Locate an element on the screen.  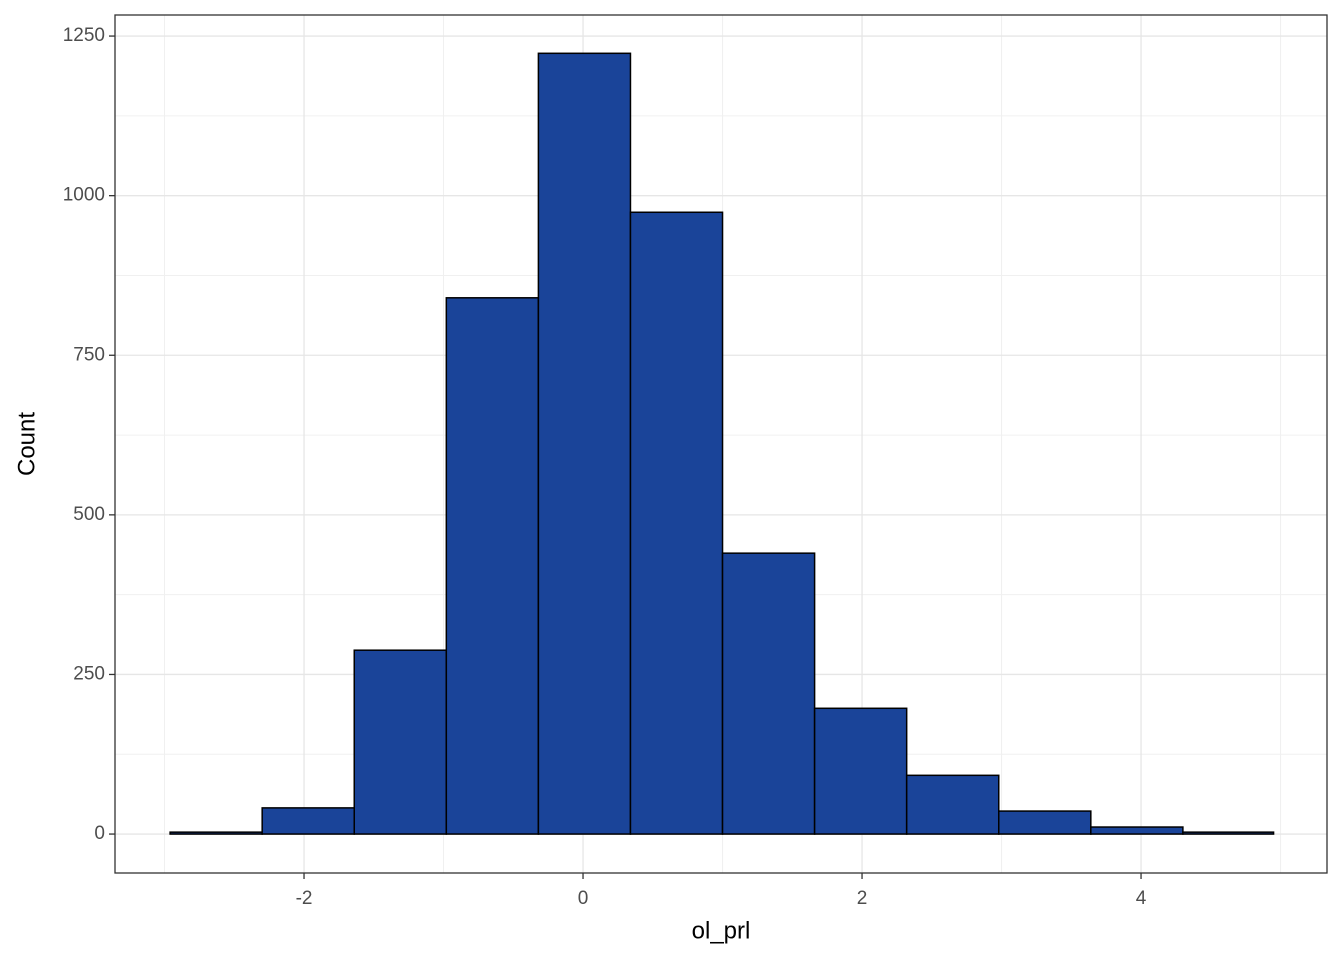
x-axis-title: ol_prl is located at coordinates (721, 930).